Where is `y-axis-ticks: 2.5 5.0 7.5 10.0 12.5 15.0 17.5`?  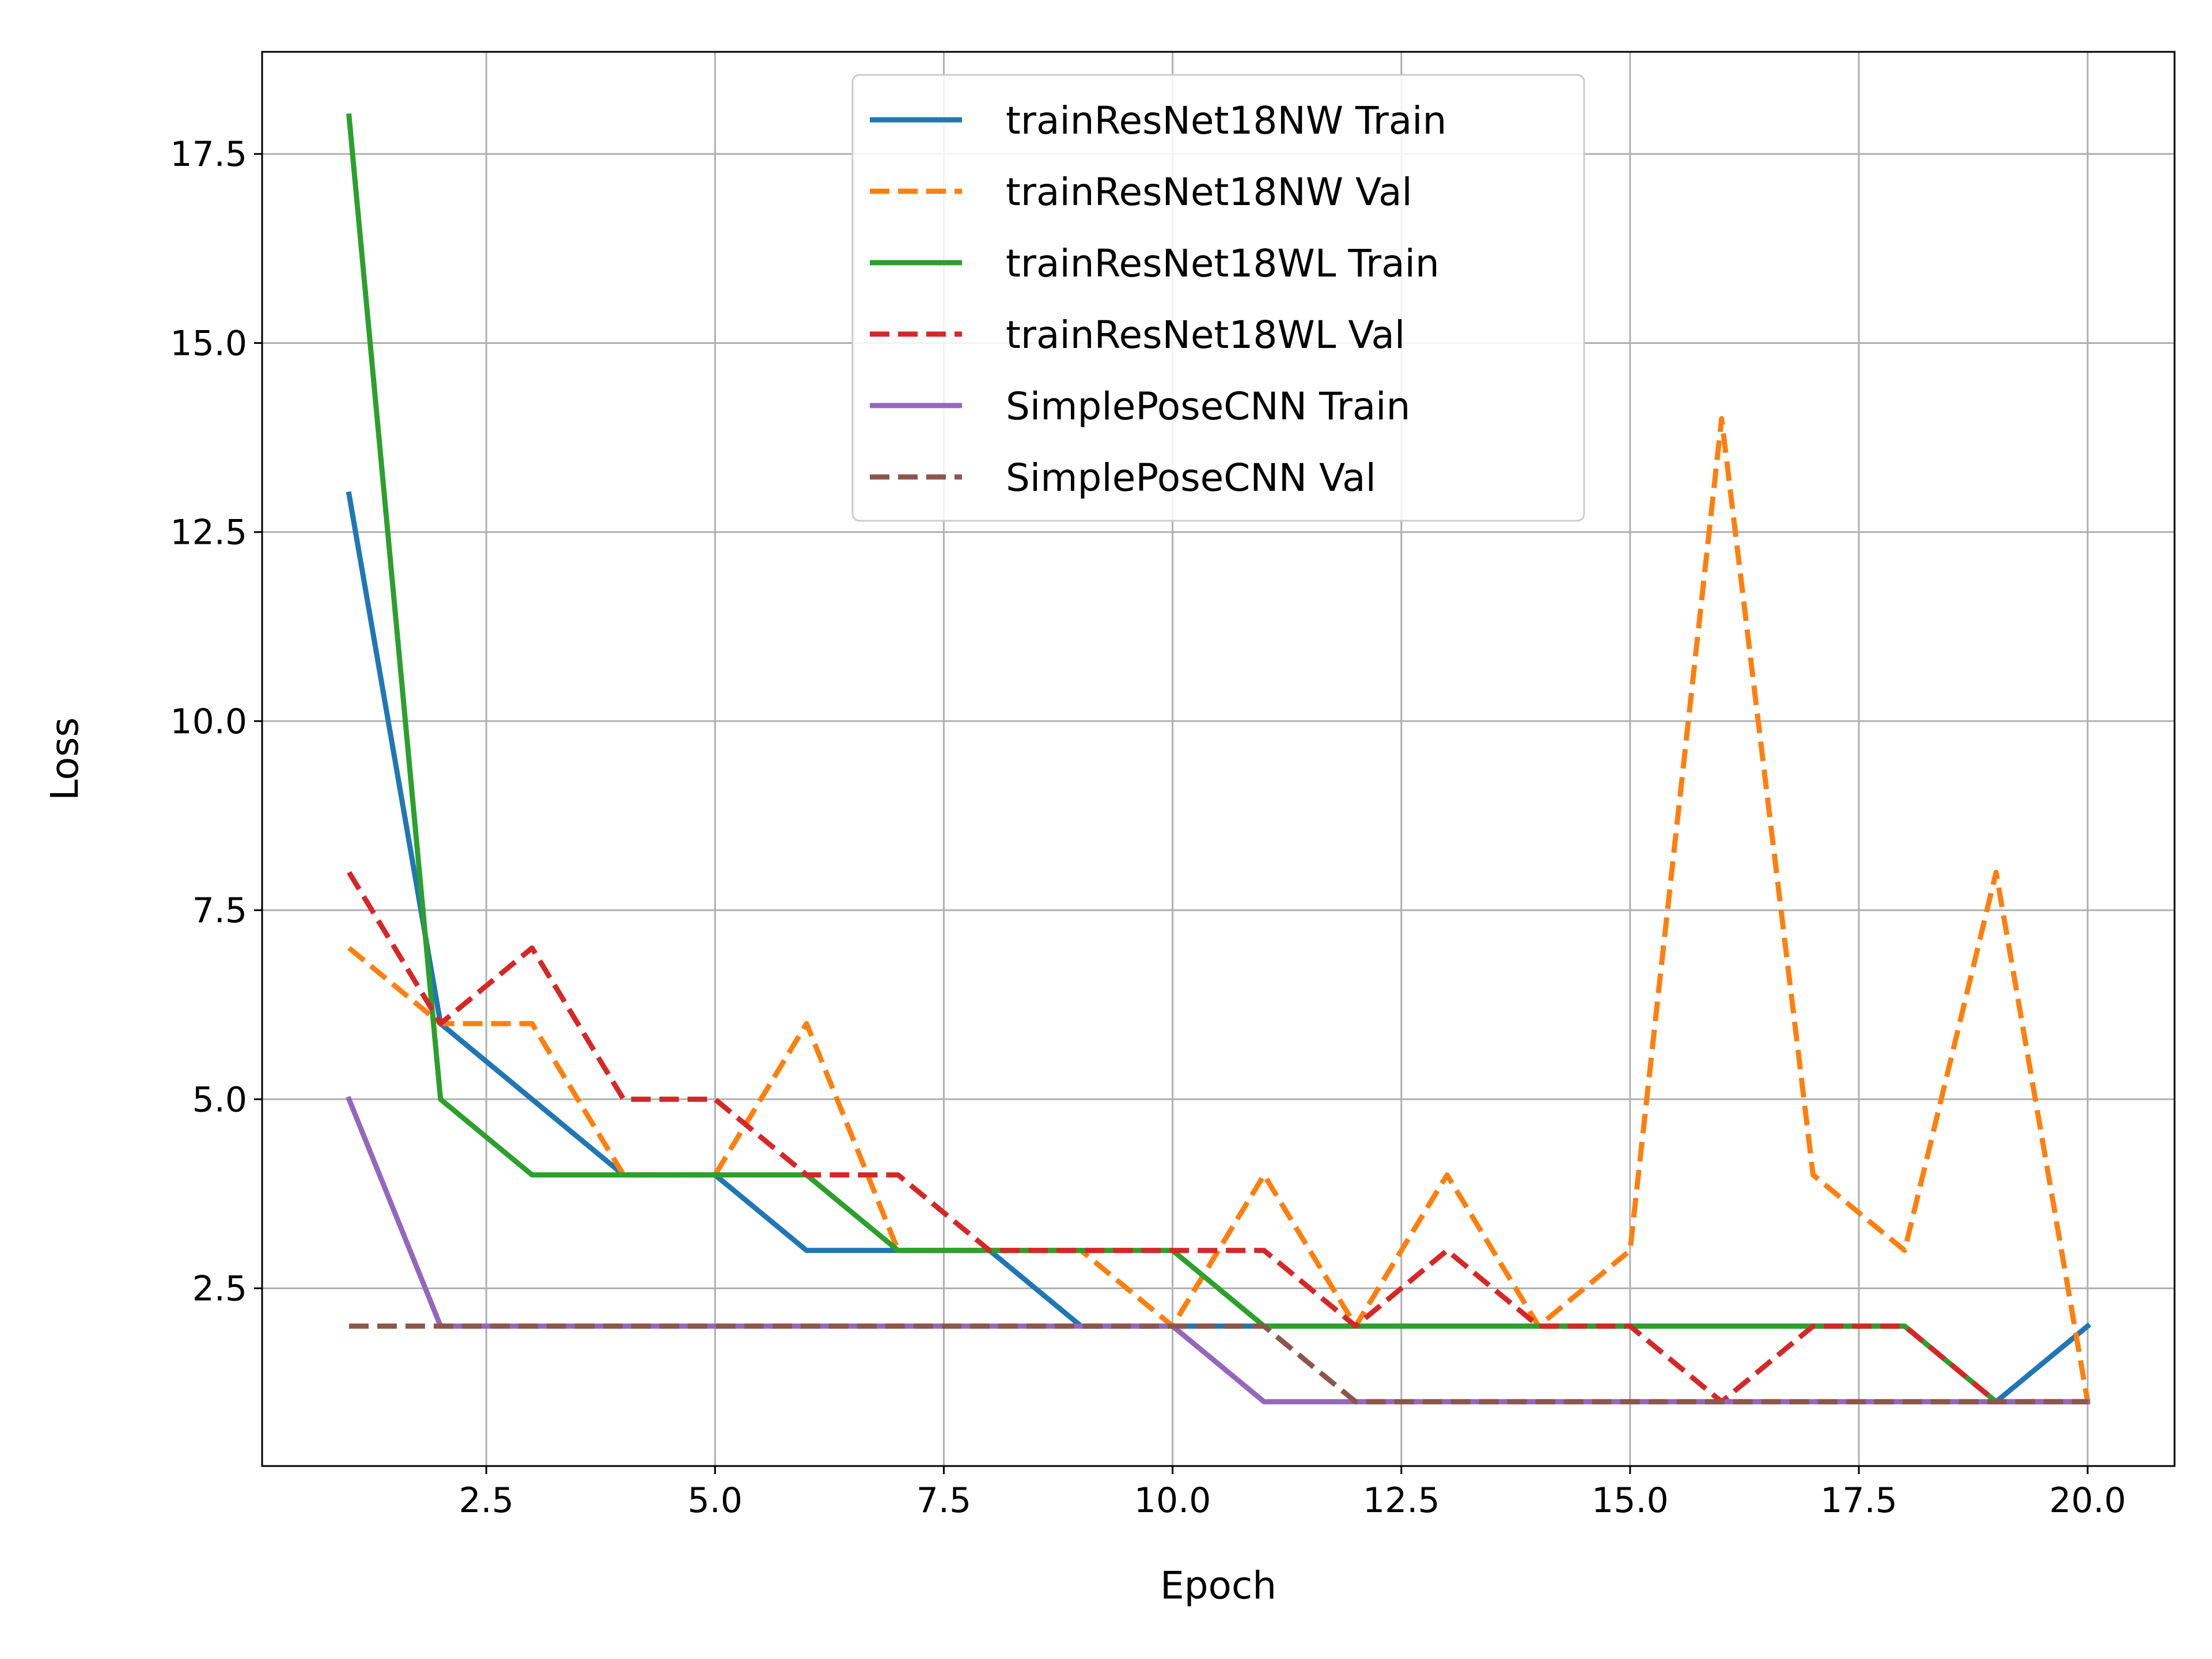 y-axis-ticks: 2.5 5.0 7.5 10.0 12.5 15.0 17.5 is located at coordinates (216, 721).